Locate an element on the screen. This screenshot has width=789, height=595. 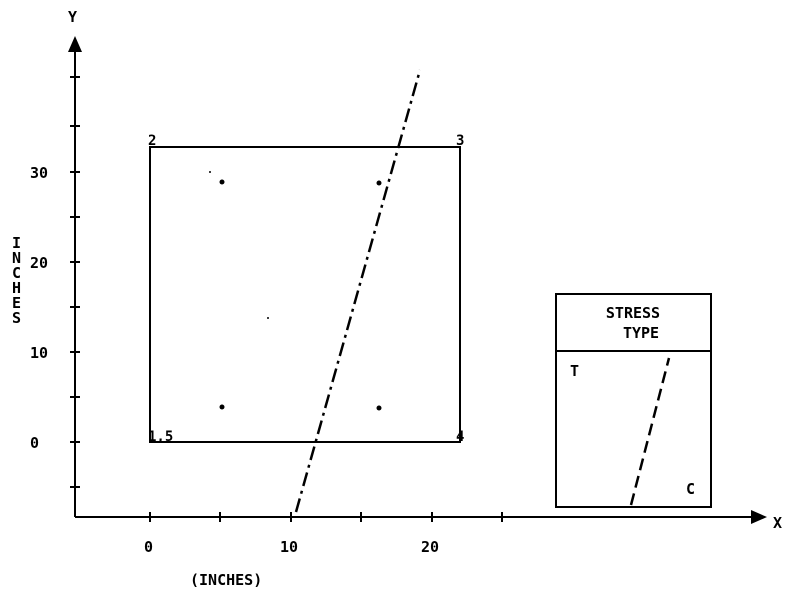
legend-title-line1: STRESS is located at coordinates (633, 313).